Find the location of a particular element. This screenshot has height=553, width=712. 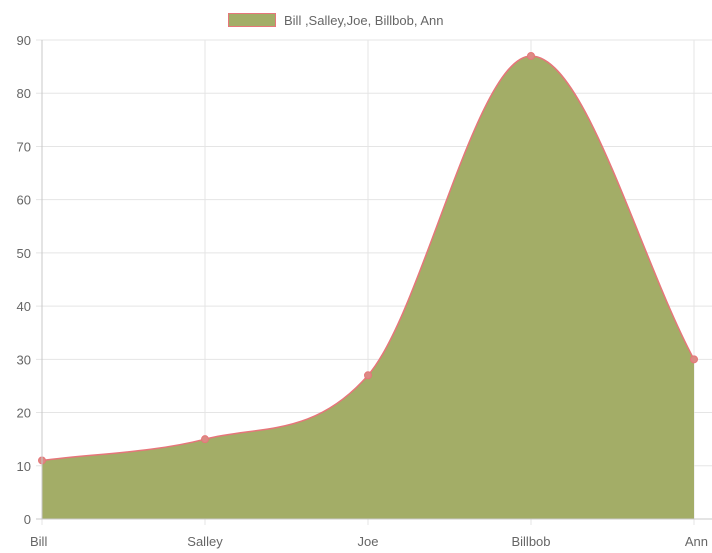

y-tick-label: 30 is located at coordinates (24, 359).